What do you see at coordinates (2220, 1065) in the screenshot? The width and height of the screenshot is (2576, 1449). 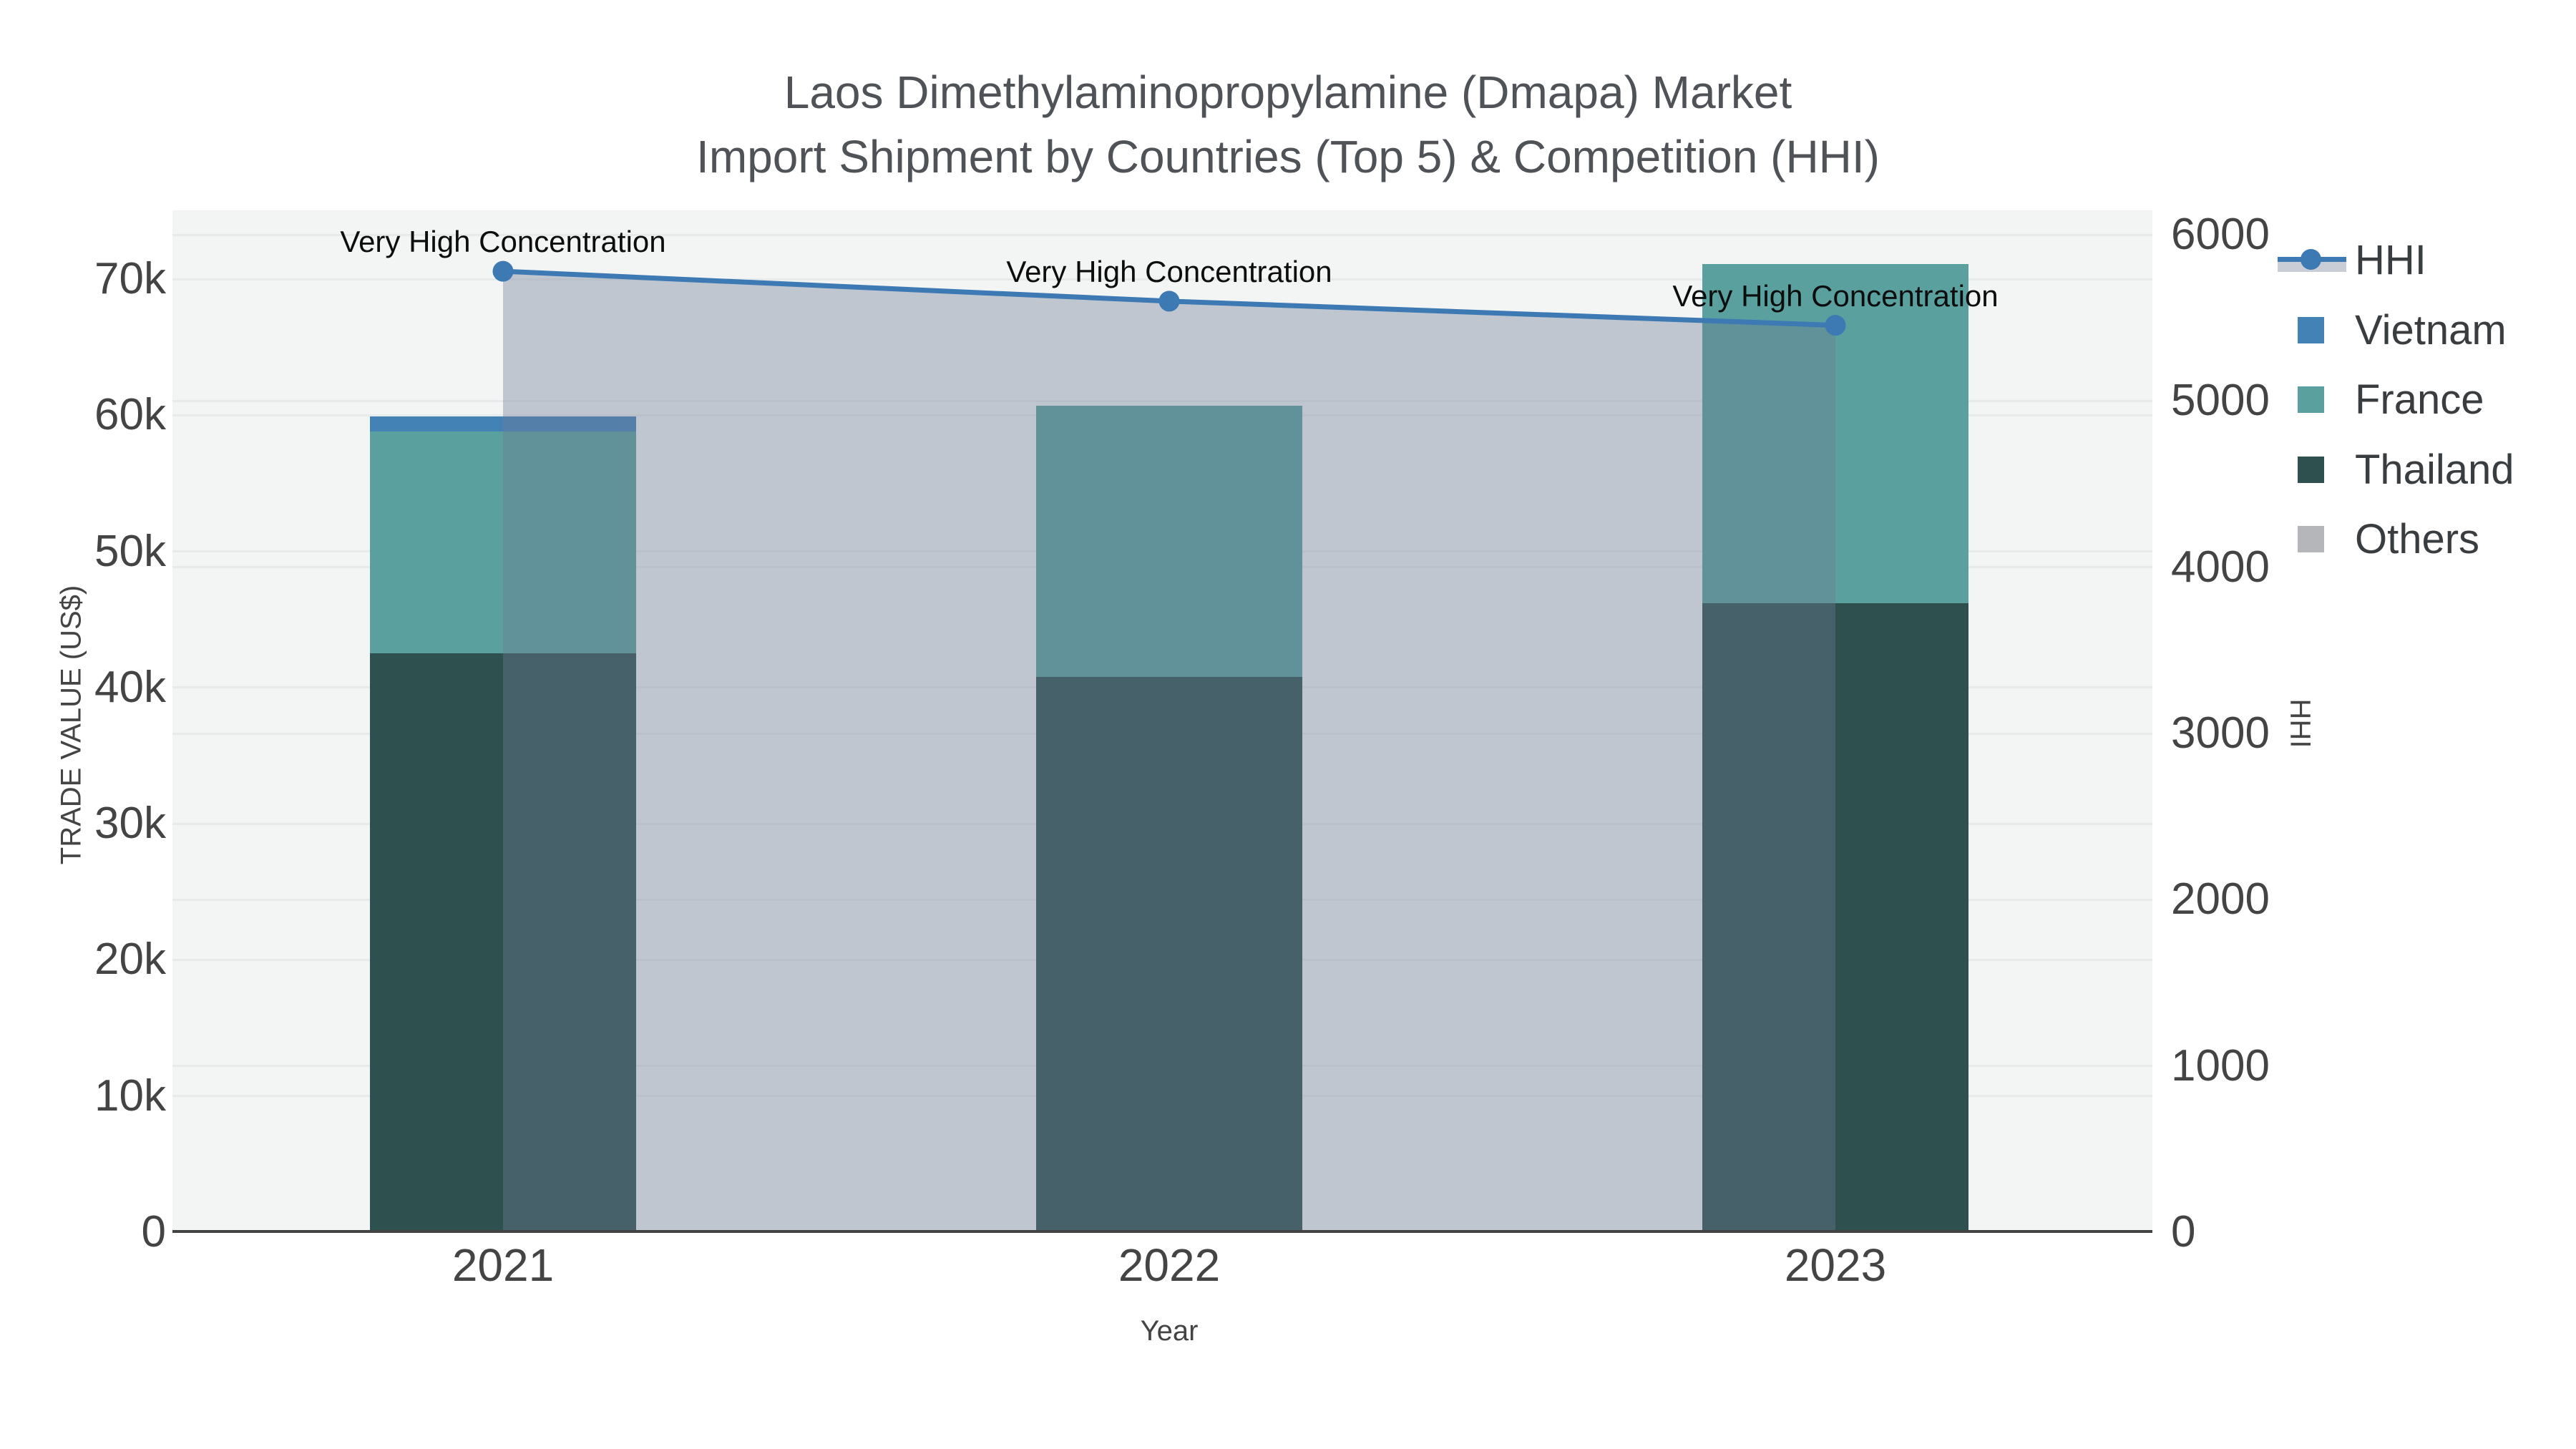 I see `y-right-tick-label: 1000` at bounding box center [2220, 1065].